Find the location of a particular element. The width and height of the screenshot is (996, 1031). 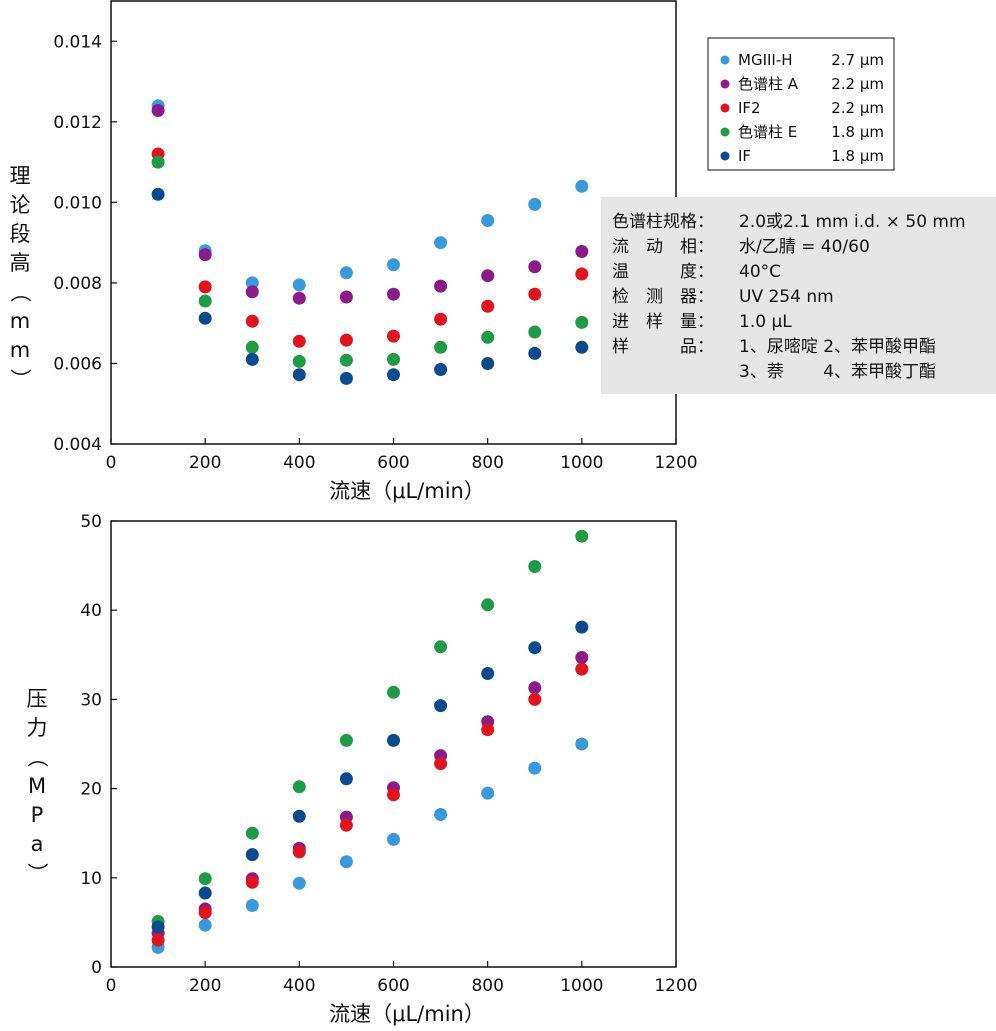

y-tick-label: 0.006 is located at coordinates (77, 364).